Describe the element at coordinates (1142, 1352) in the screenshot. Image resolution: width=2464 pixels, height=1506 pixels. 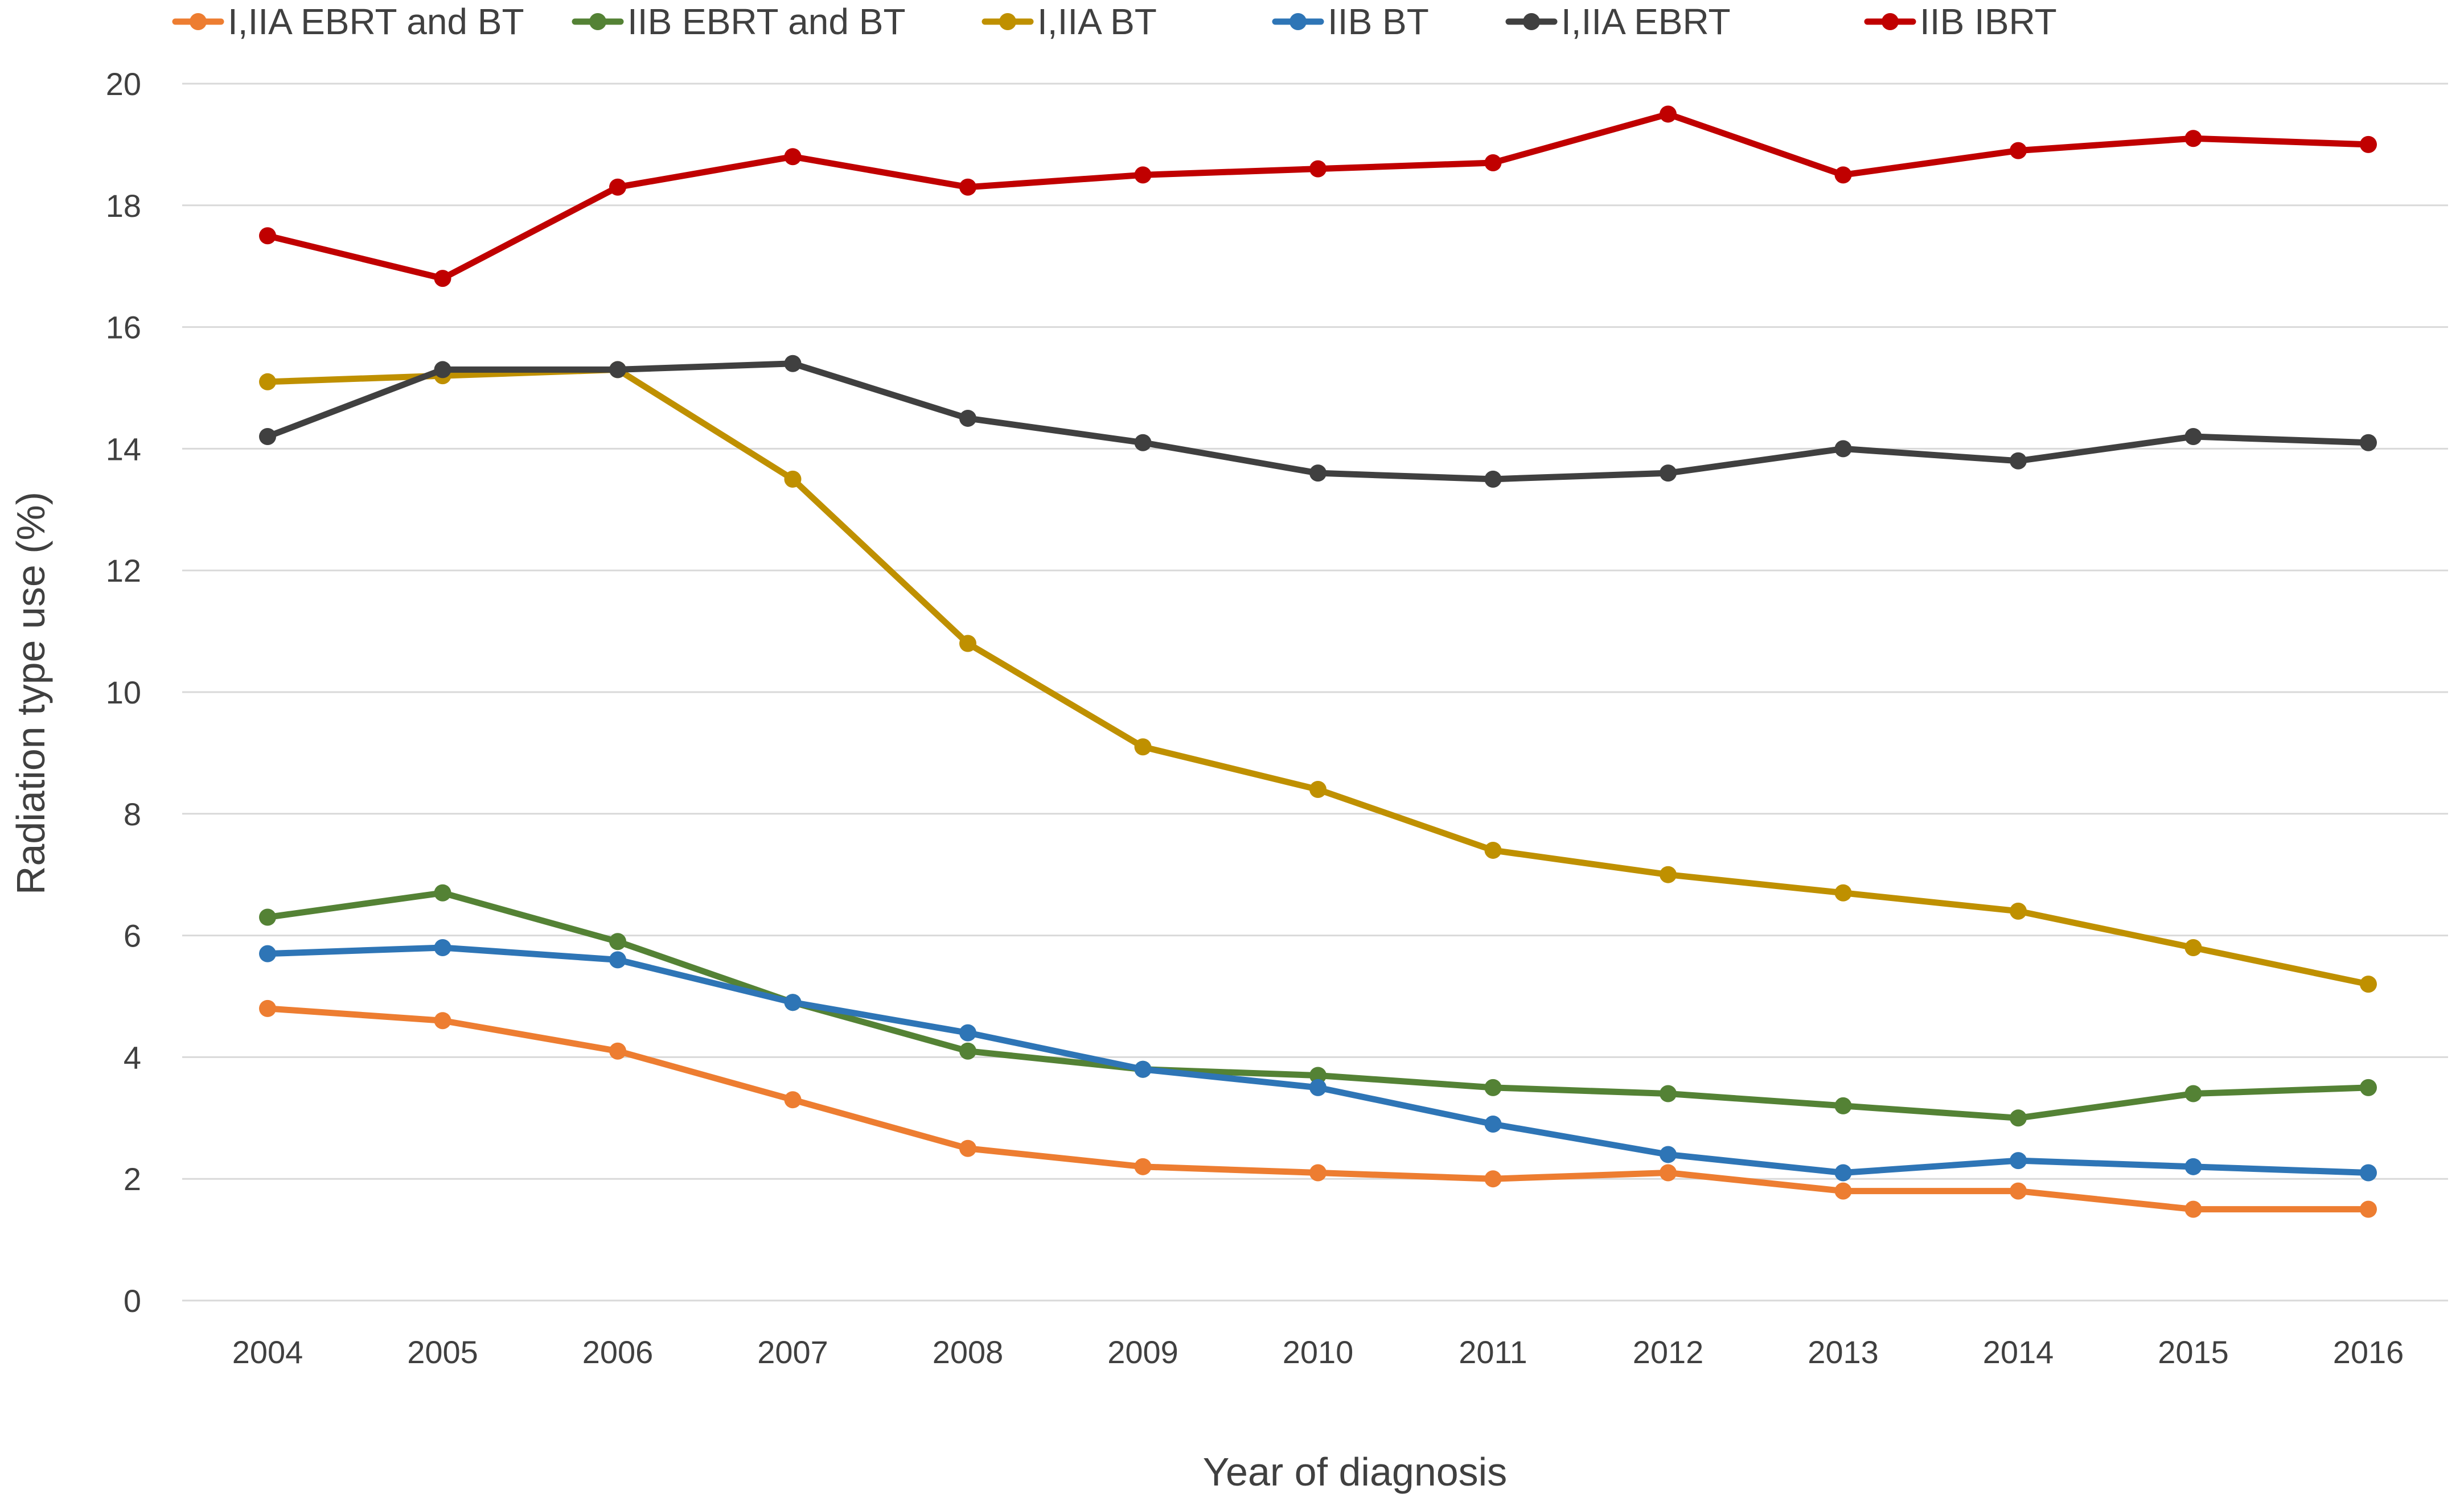
I see `x-tick-label: 2009` at that location.